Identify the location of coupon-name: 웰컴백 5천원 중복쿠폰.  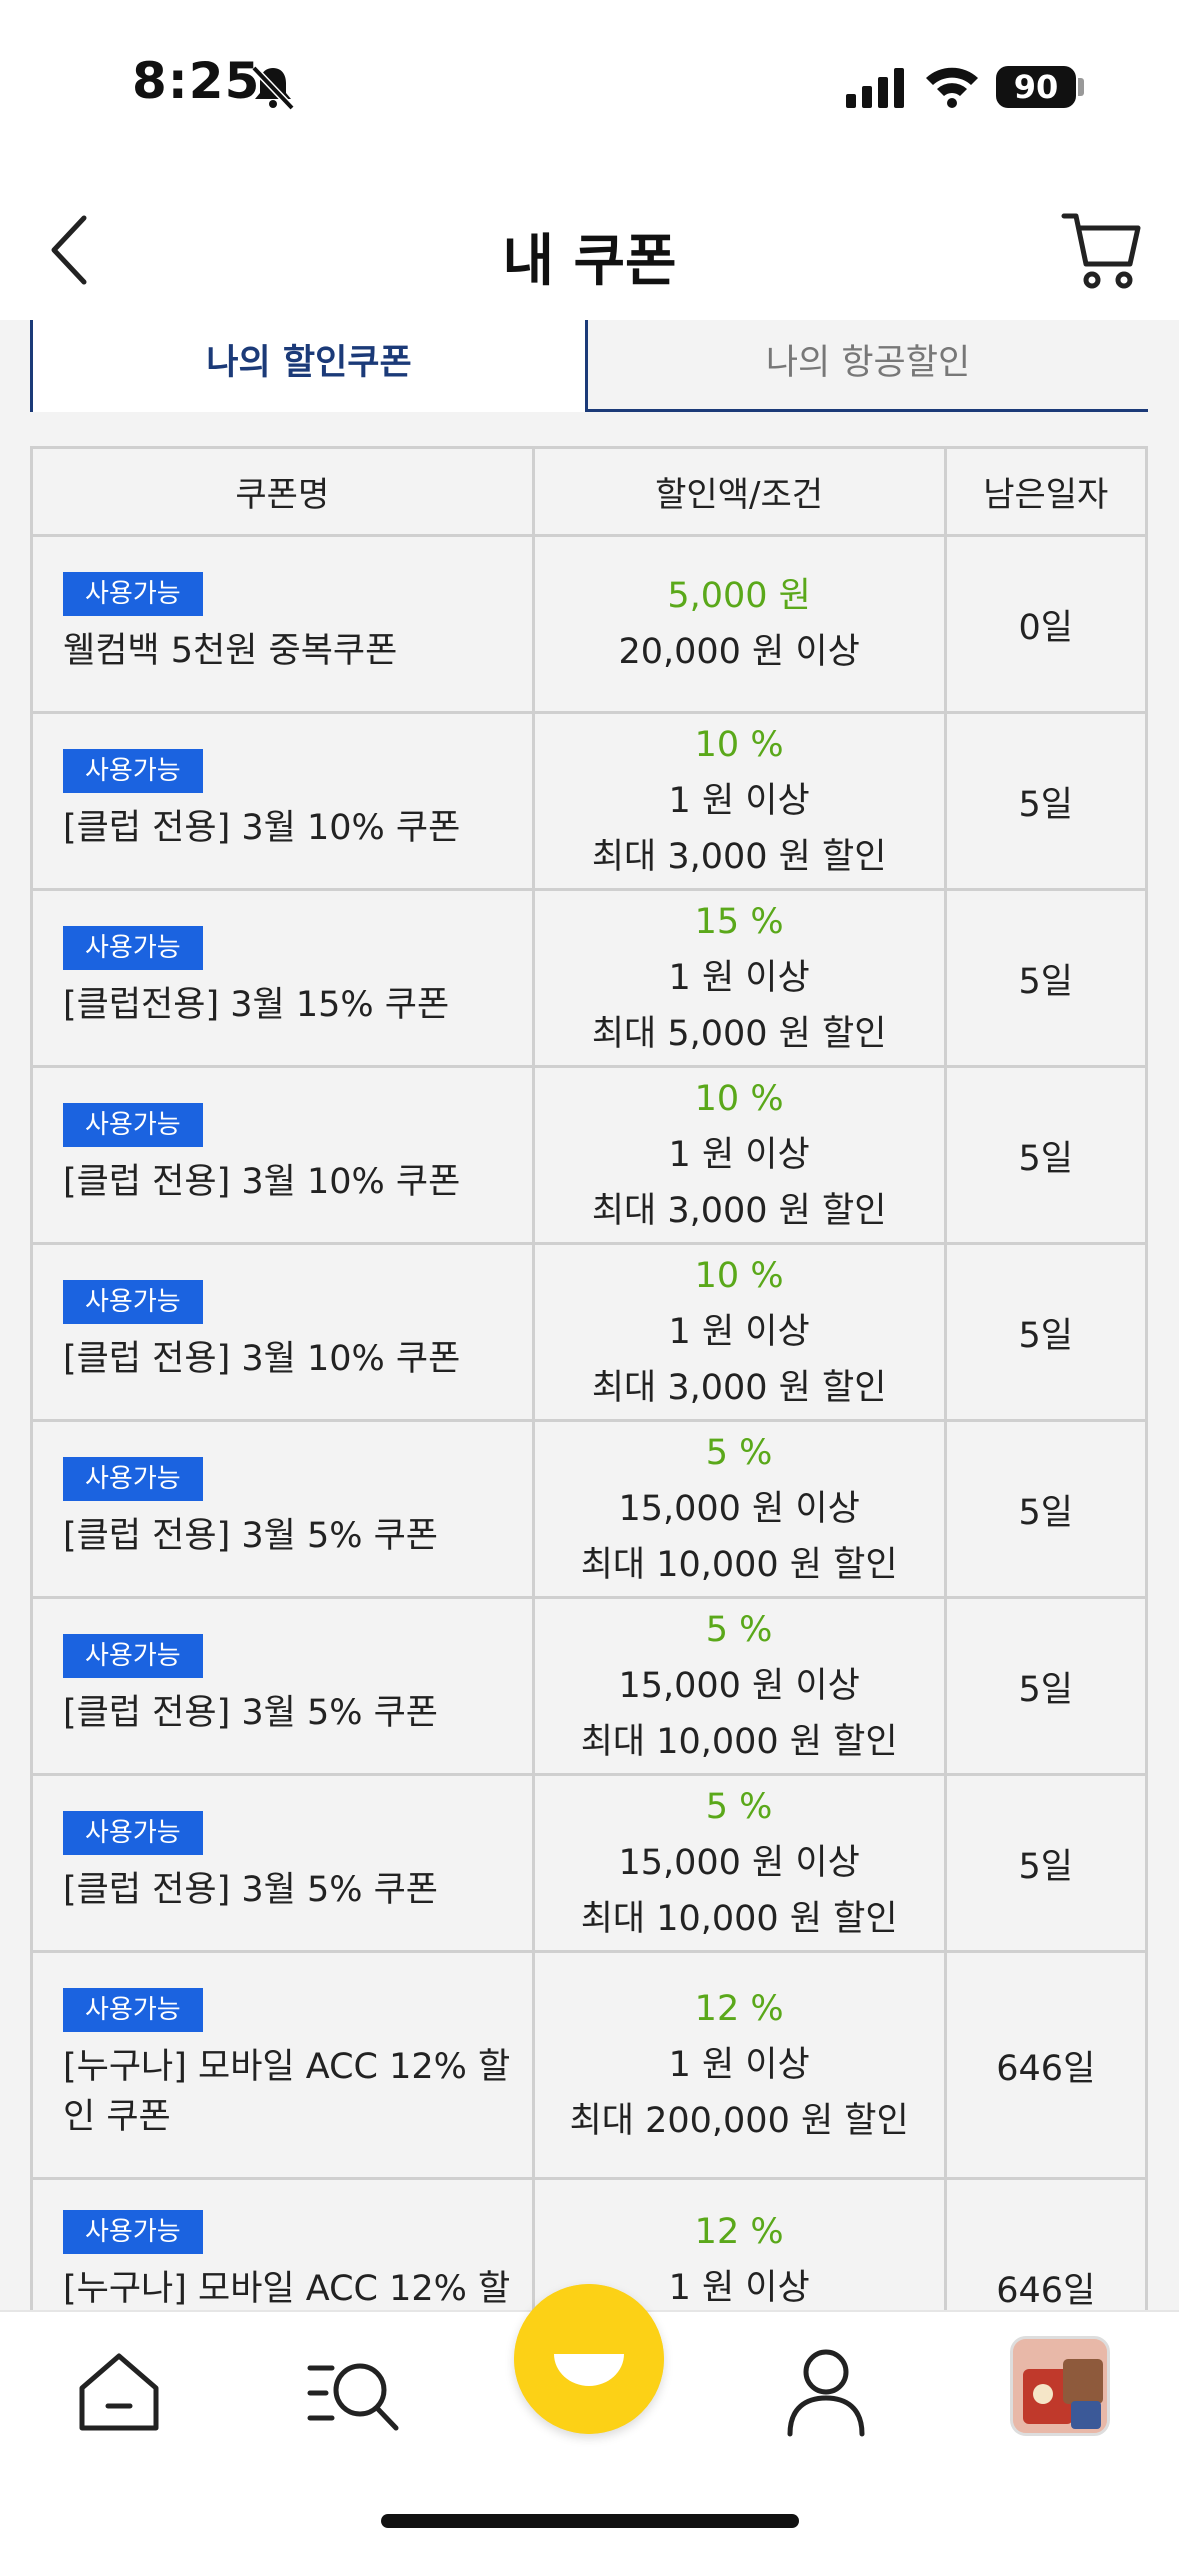
(230, 651).